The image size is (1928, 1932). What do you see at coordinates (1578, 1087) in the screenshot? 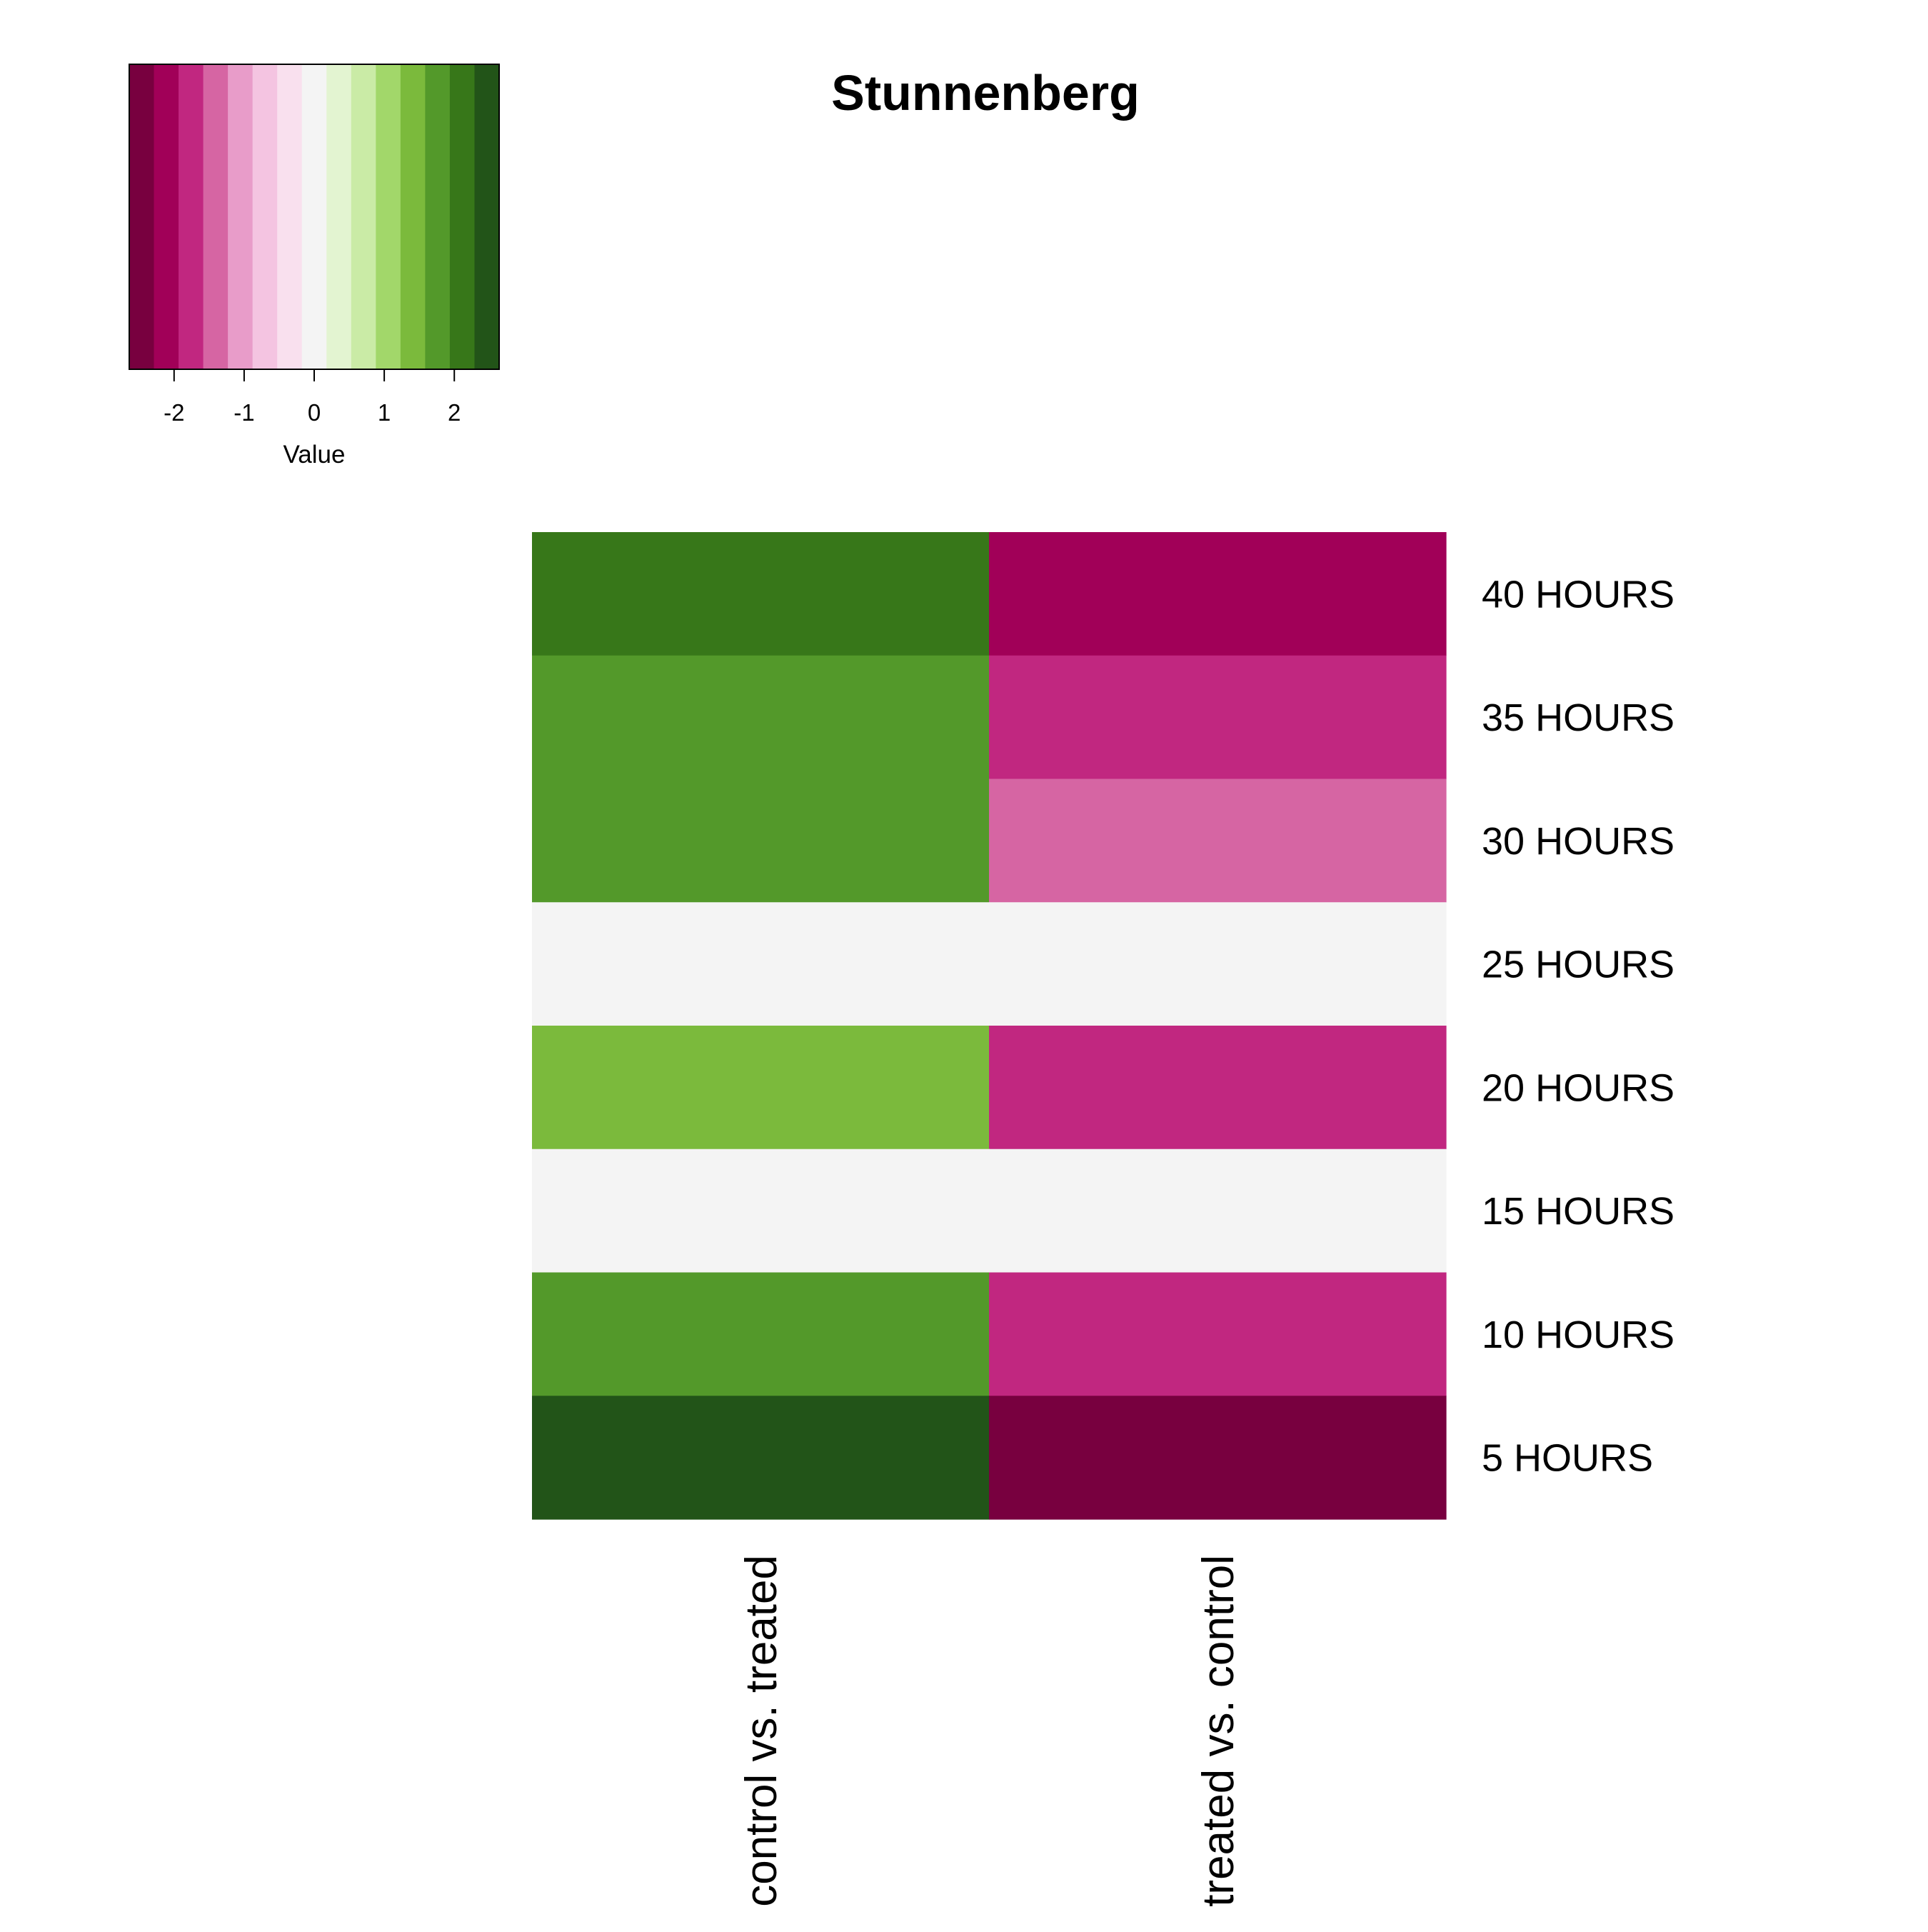
I see `row-label: 20 HOURS` at bounding box center [1578, 1087].